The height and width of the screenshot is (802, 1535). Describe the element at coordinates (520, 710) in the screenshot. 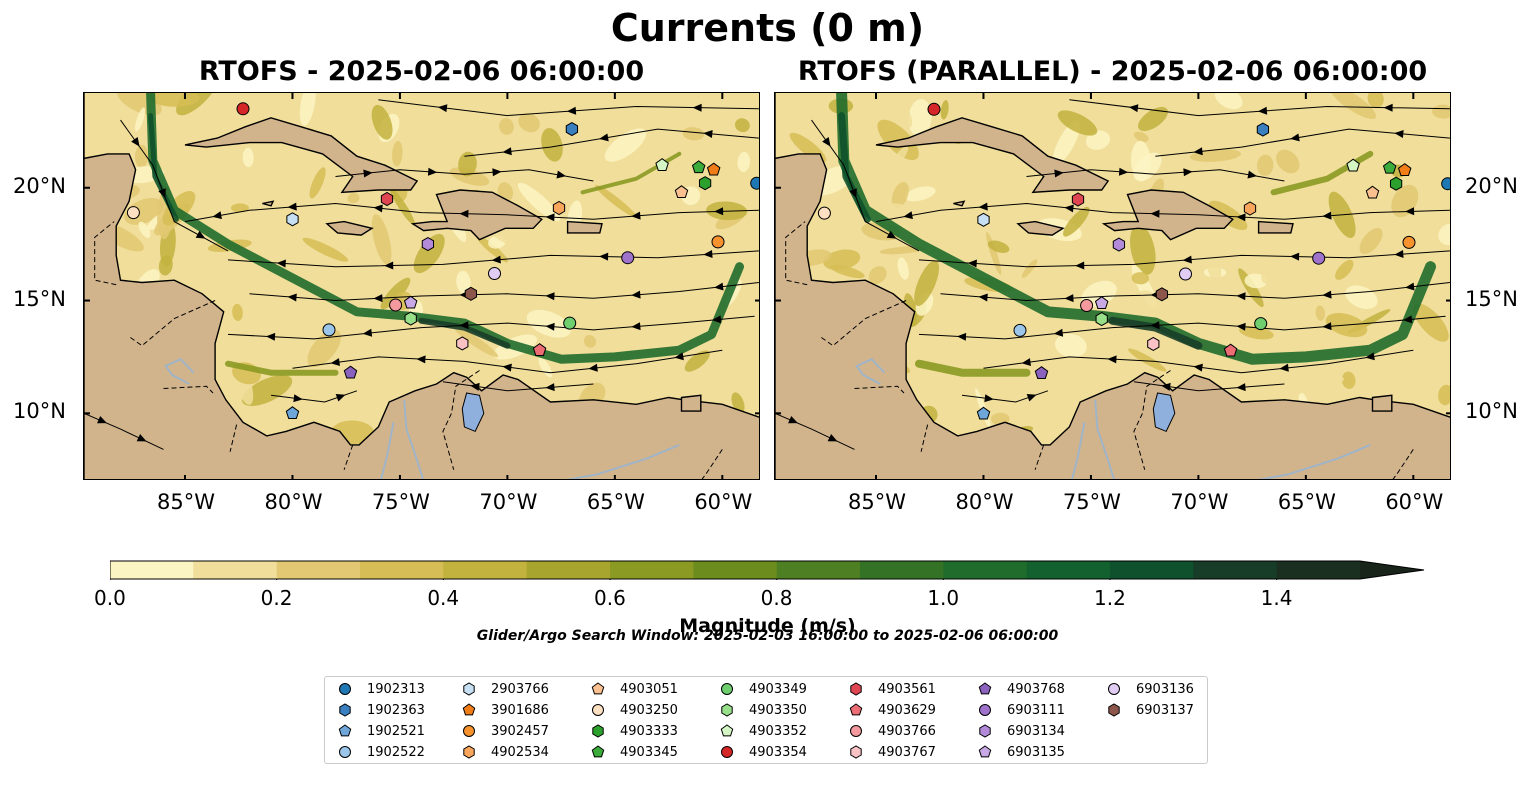

I see `legend-label: 3901686` at that location.